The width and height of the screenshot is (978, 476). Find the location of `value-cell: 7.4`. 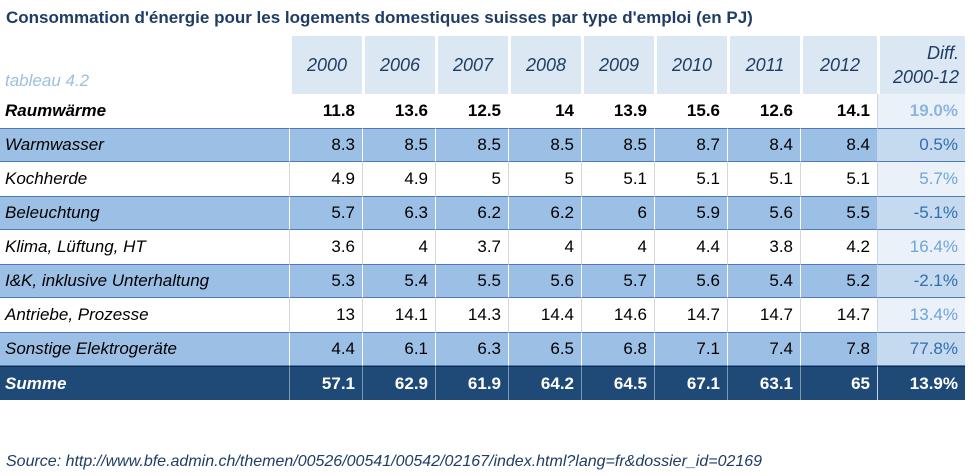

value-cell: 7.4 is located at coordinates (763, 349).